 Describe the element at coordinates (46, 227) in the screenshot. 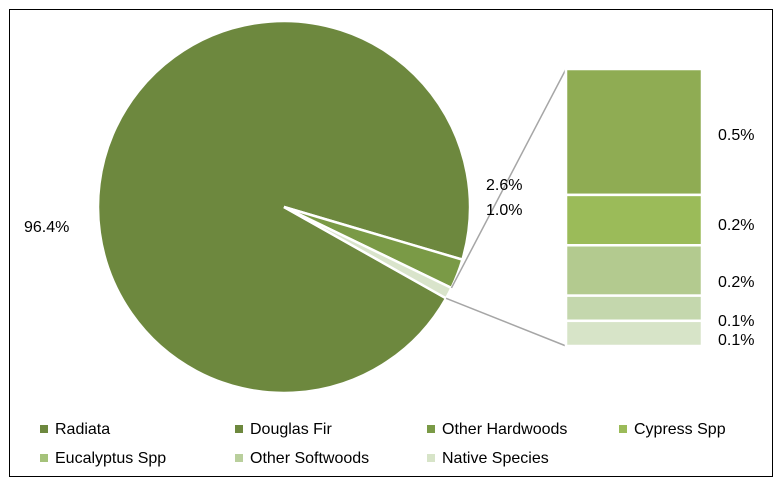

I see `pie-label-1: 96.4%` at that location.